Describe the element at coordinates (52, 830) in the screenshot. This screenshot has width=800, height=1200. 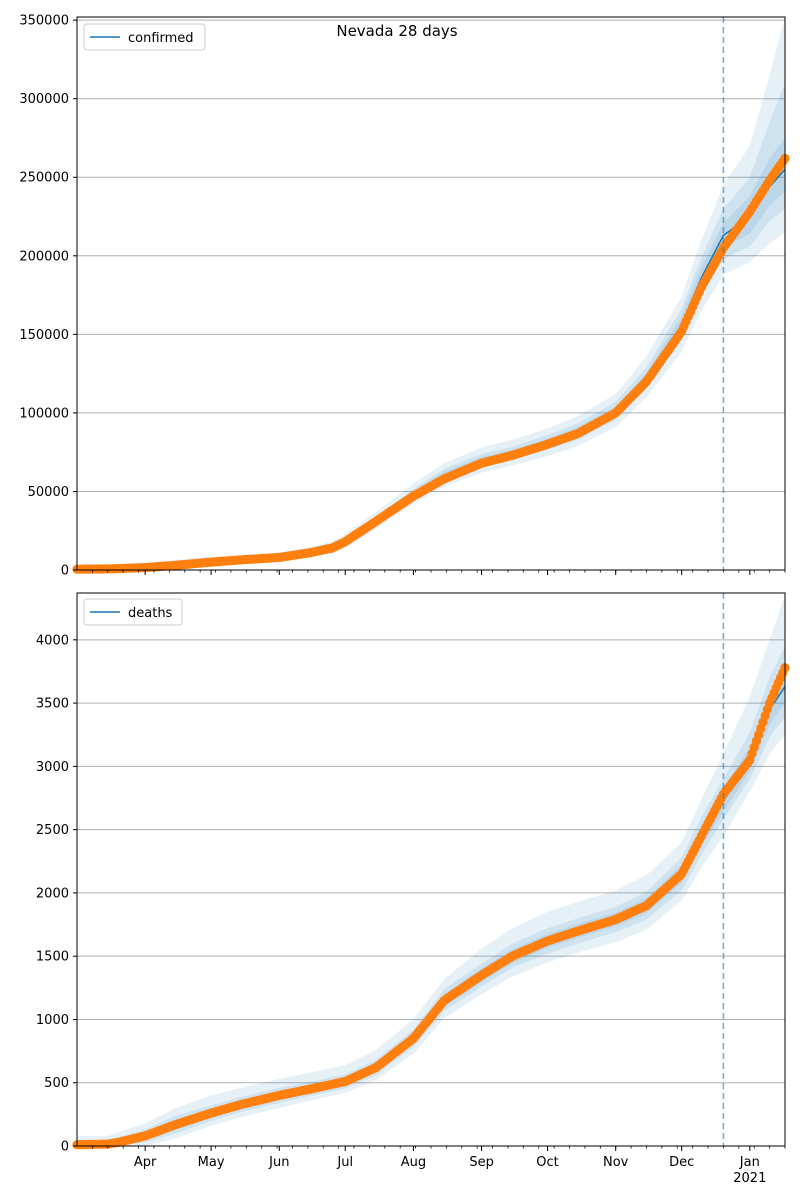
I see `y-tick-label: 2500` at that location.